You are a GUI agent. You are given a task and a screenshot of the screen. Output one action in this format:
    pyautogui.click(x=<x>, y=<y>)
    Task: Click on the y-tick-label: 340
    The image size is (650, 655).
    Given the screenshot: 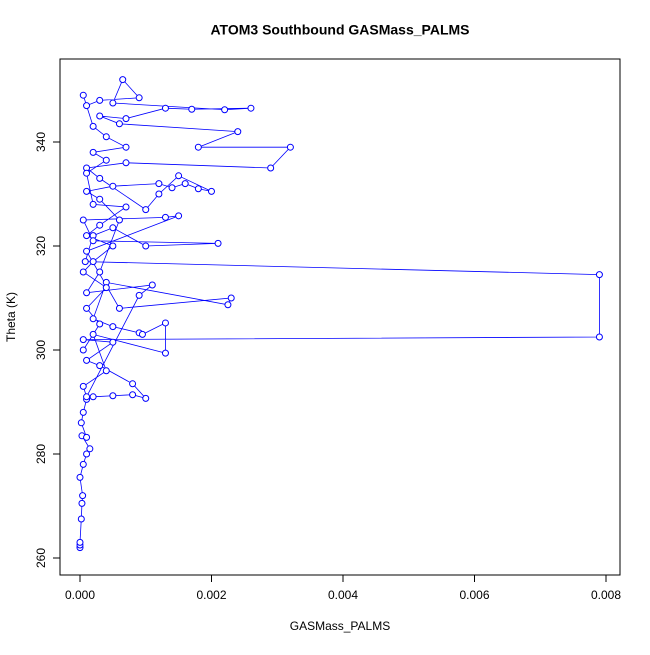 What is the action you would take?
    pyautogui.click(x=41, y=142)
    